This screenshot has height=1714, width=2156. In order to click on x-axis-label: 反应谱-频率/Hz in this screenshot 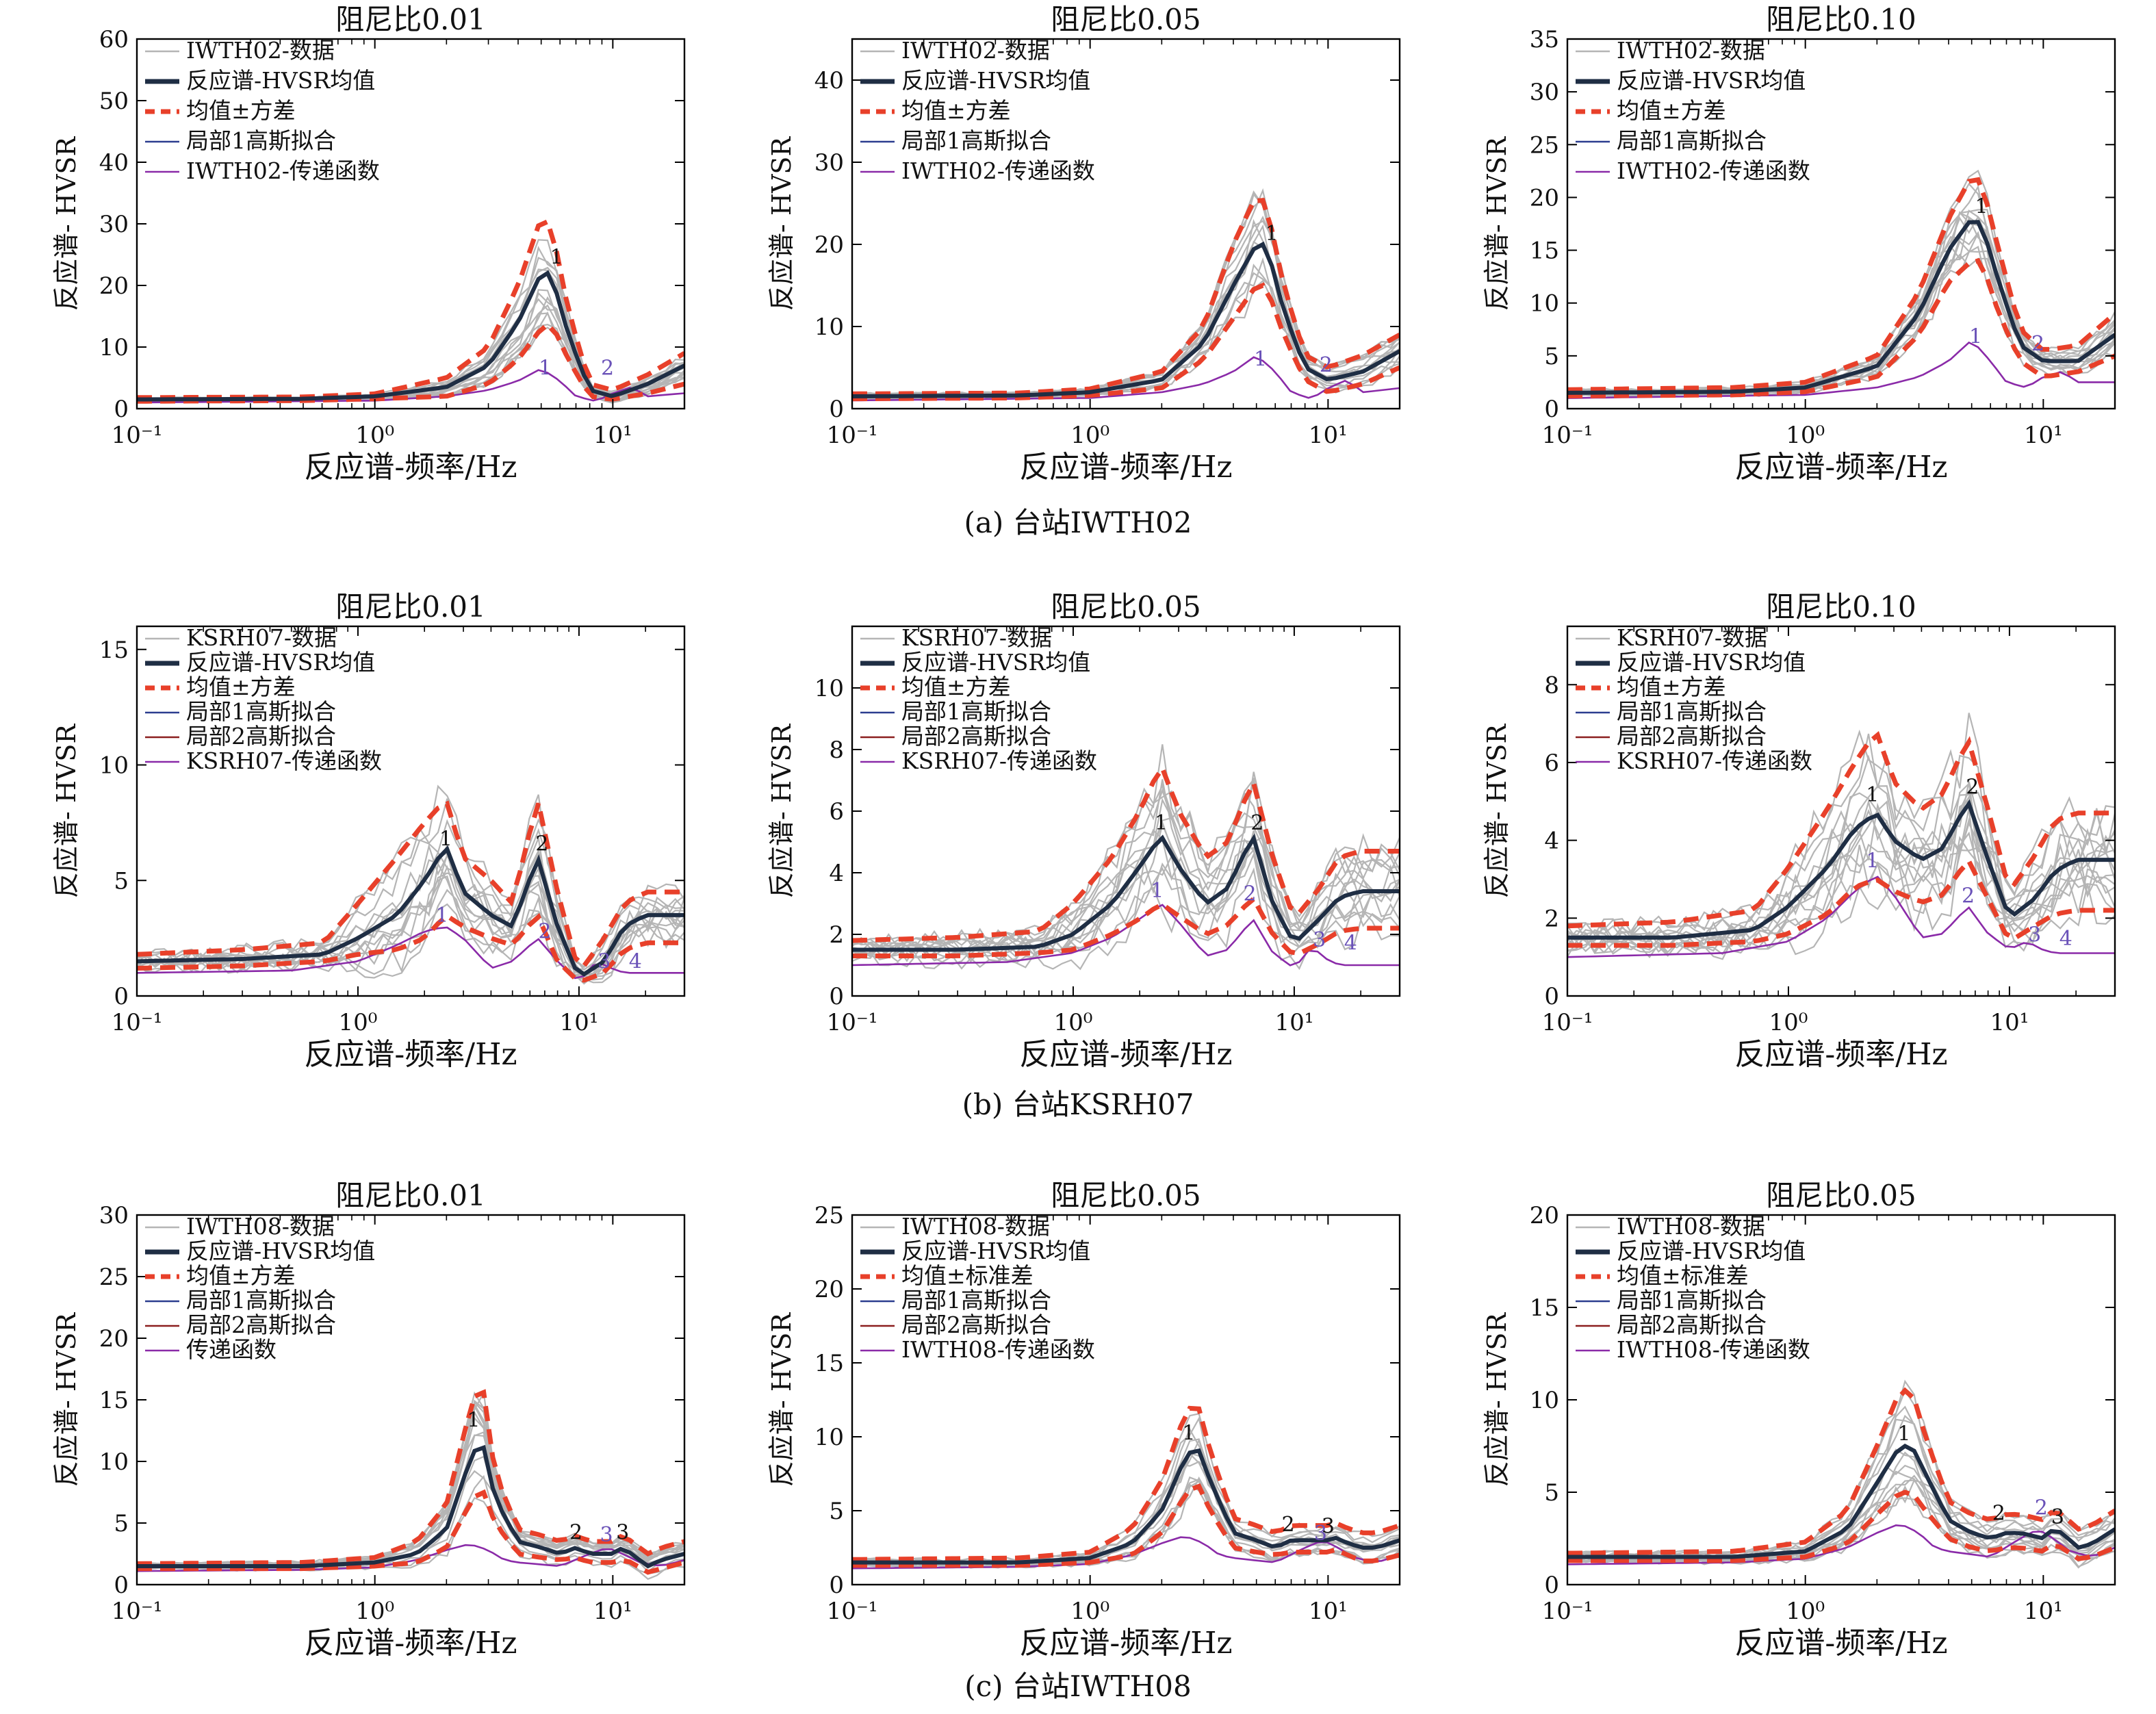, I will do `click(1840, 467)`.